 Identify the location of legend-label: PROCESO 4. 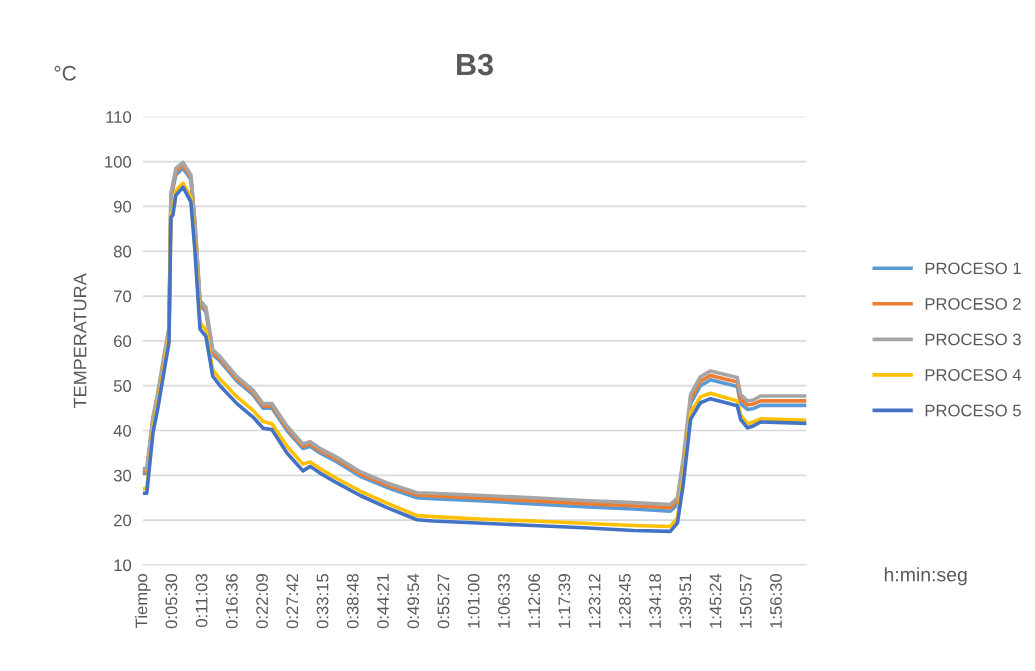
(973, 375).